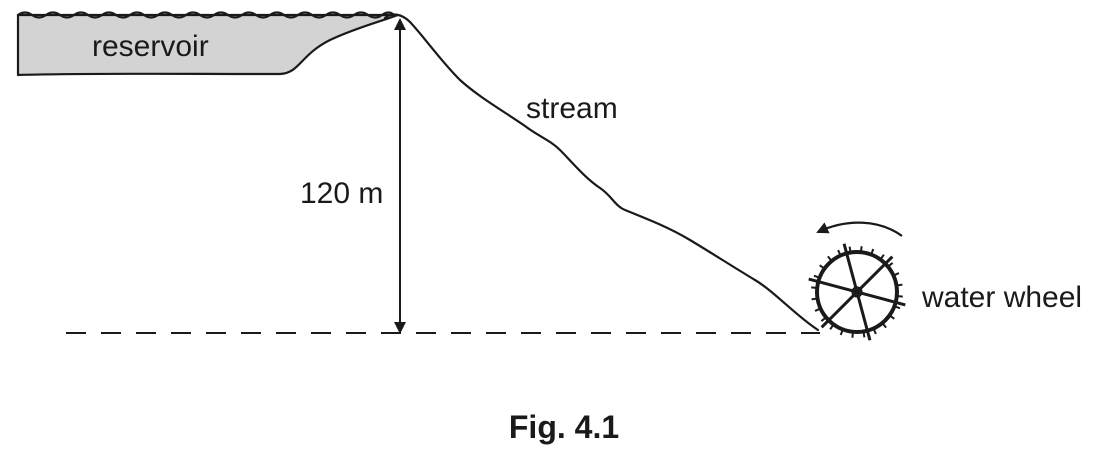  I want to click on water-wheel-icon, so click(857, 292).